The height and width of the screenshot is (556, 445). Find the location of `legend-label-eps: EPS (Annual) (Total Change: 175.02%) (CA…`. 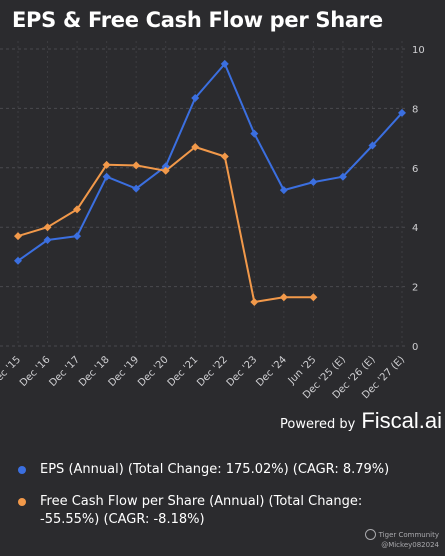

legend-label-eps: EPS (Annual) (Total Change: 175.02%) (CA… is located at coordinates (215, 469).